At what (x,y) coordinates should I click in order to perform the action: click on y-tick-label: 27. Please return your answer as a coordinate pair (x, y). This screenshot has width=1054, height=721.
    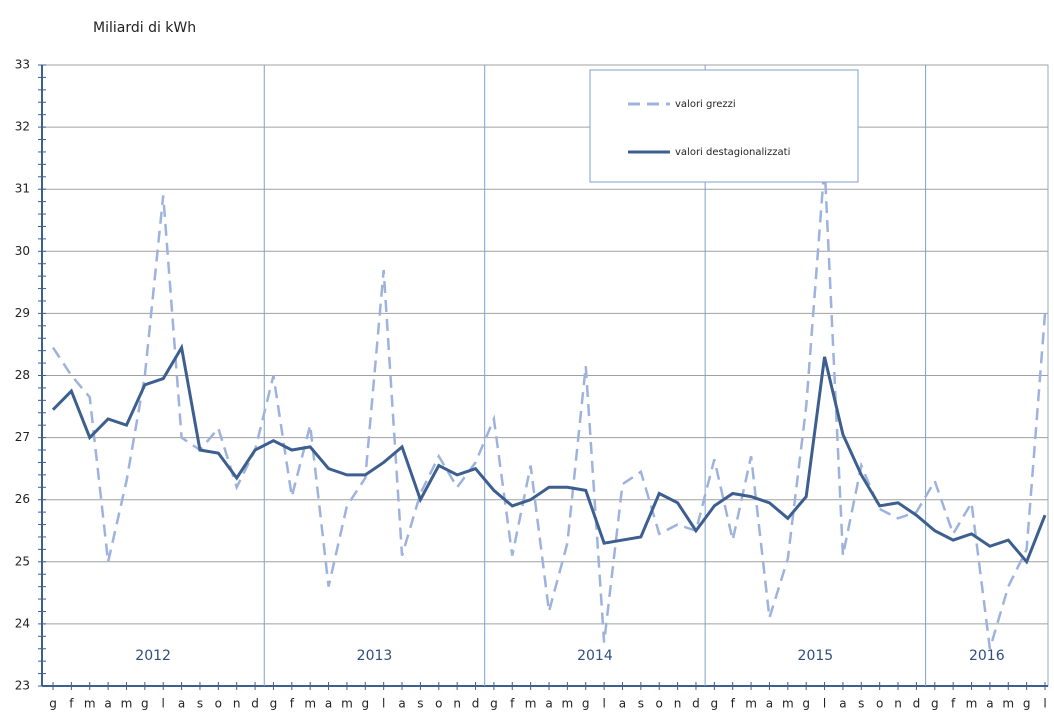
    Looking at the image, I should click on (22, 437).